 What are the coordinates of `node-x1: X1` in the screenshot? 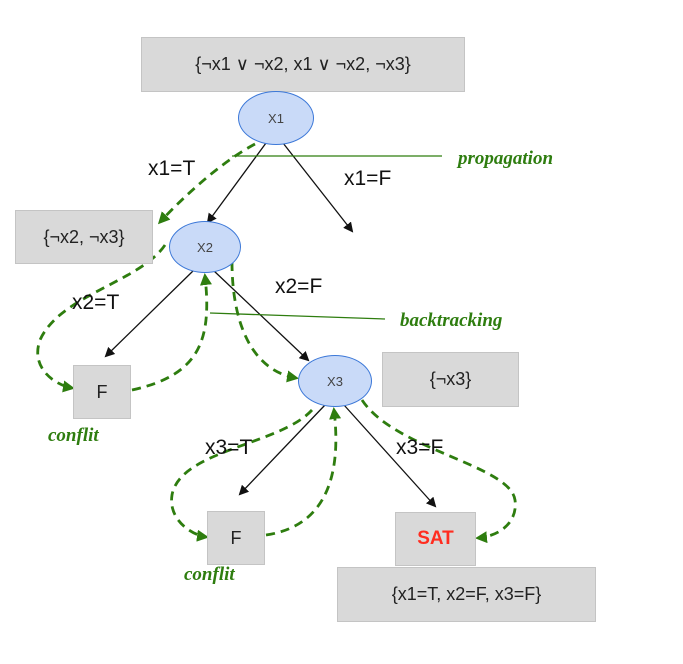 It's located at (276, 118).